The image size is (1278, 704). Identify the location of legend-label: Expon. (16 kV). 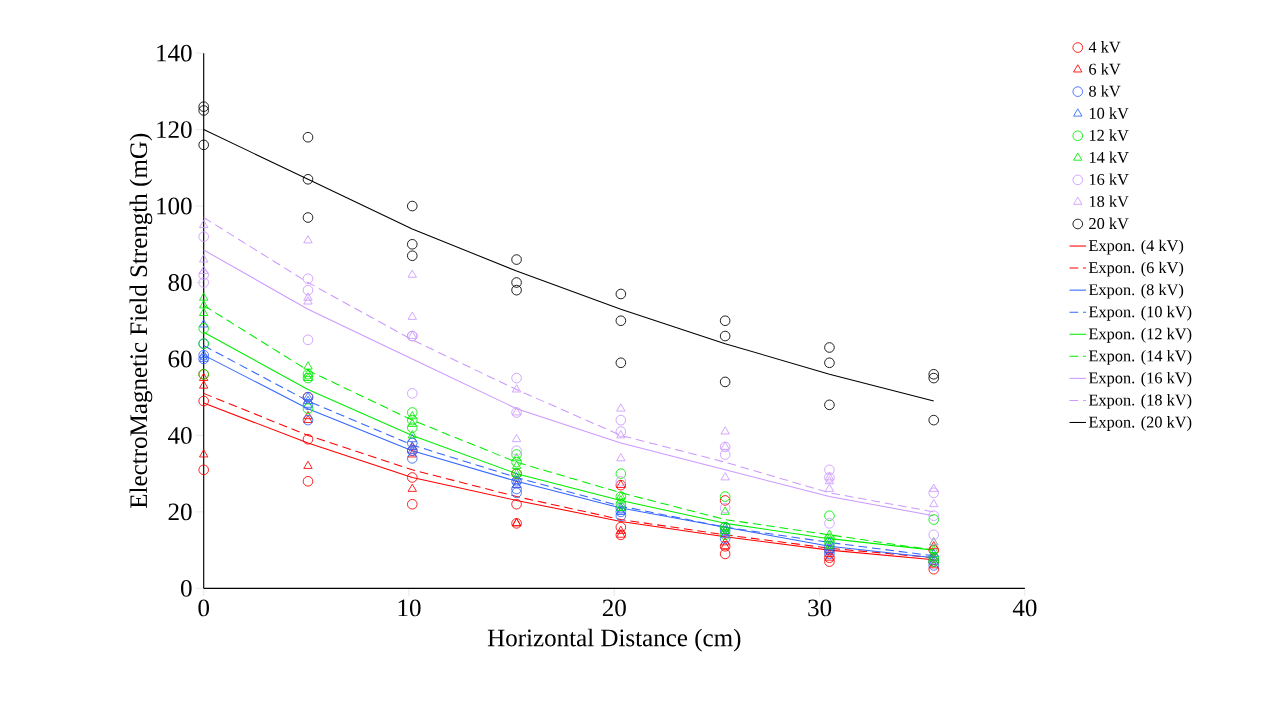
(1140, 379).